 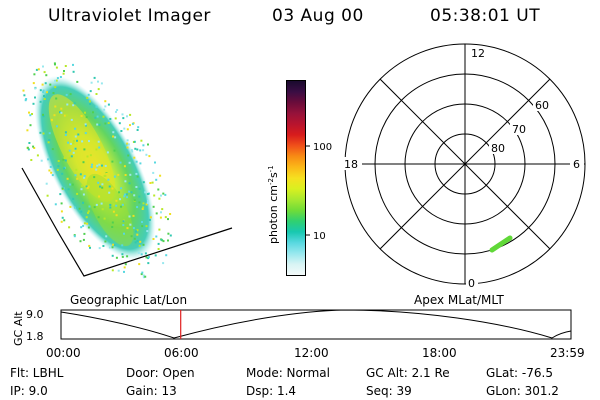 What do you see at coordinates (522, 391) in the screenshot?
I see `status-glon: GLon: 301.2` at bounding box center [522, 391].